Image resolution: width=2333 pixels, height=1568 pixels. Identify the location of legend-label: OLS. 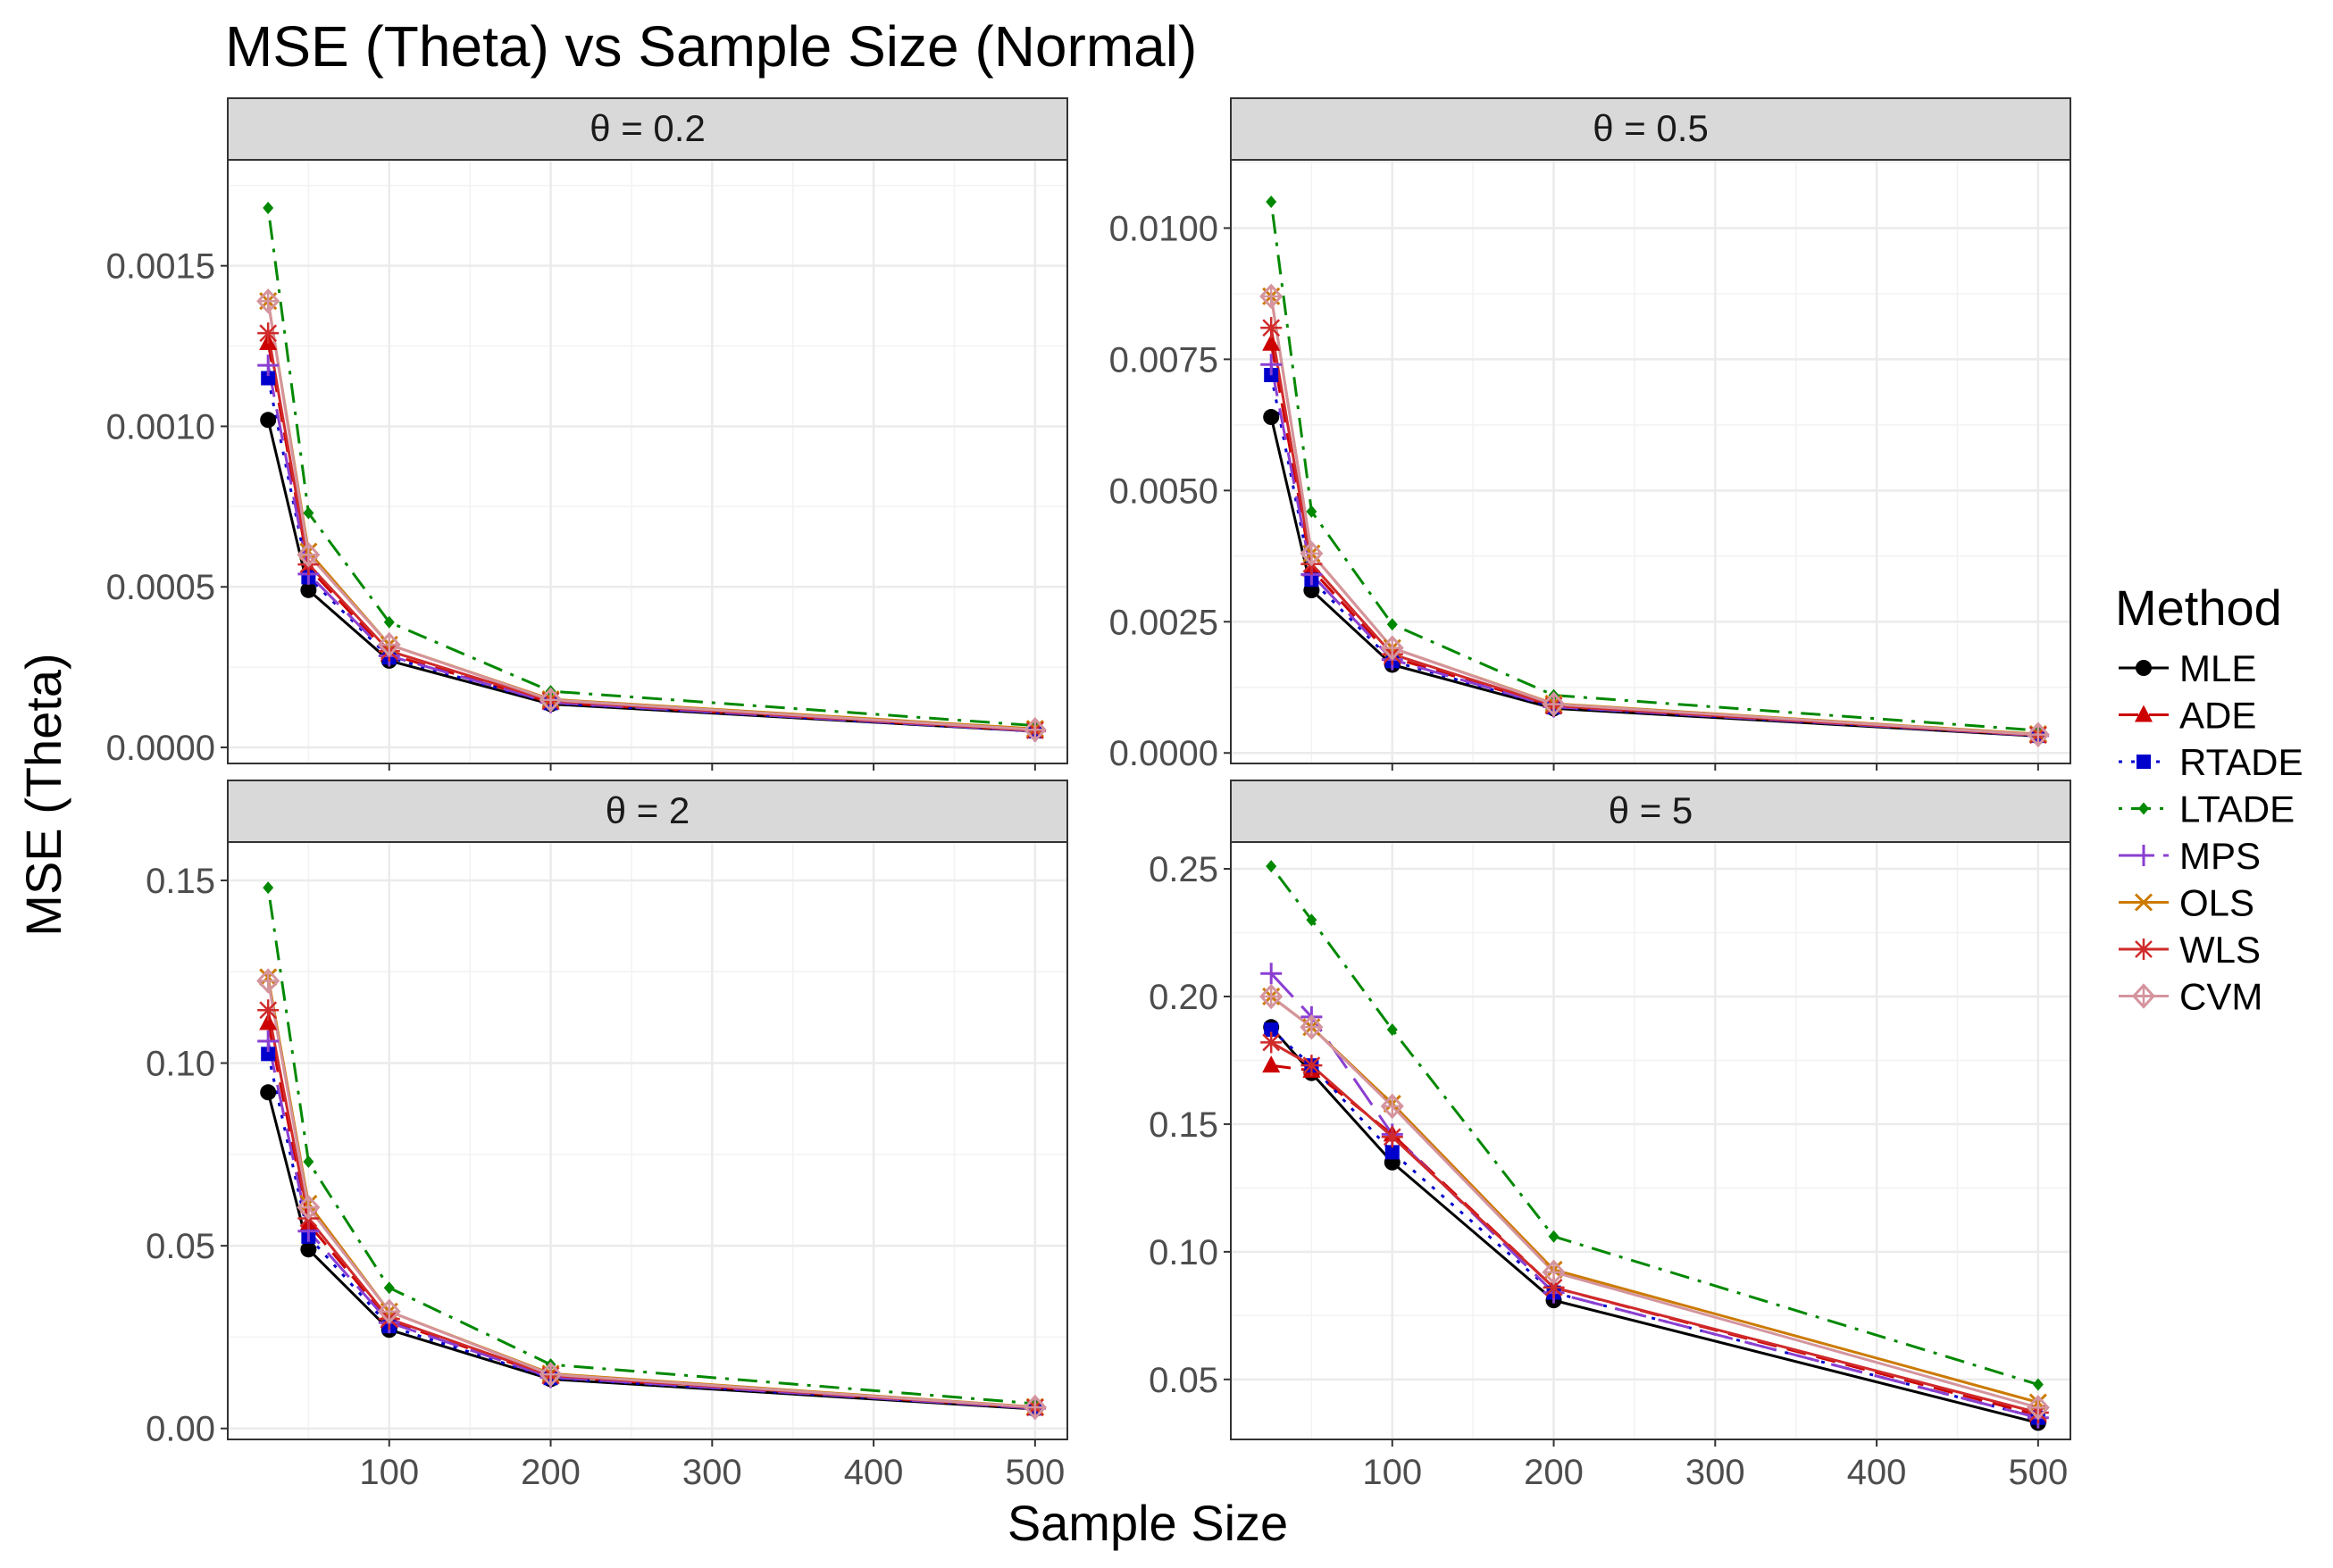
(2216, 903).